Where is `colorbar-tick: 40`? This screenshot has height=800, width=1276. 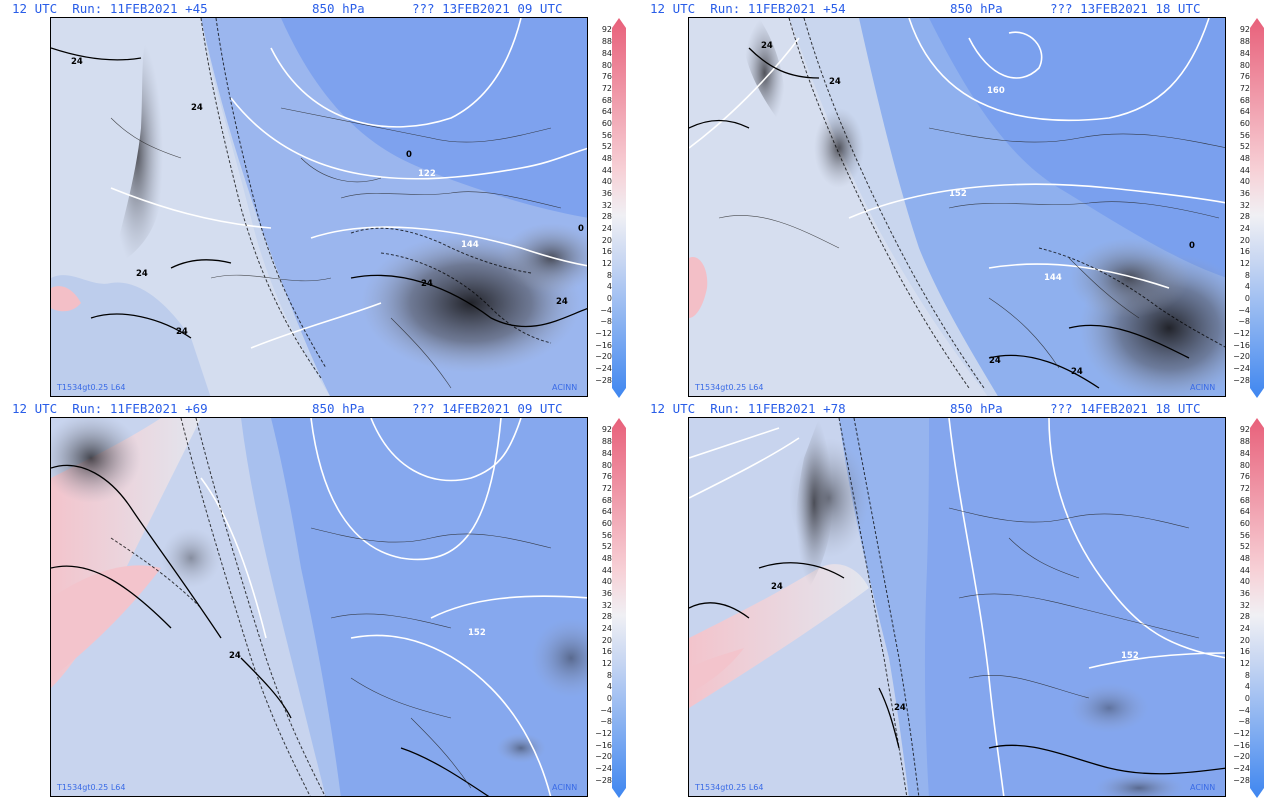
colorbar-tick: 40 is located at coordinates (1244, 181).